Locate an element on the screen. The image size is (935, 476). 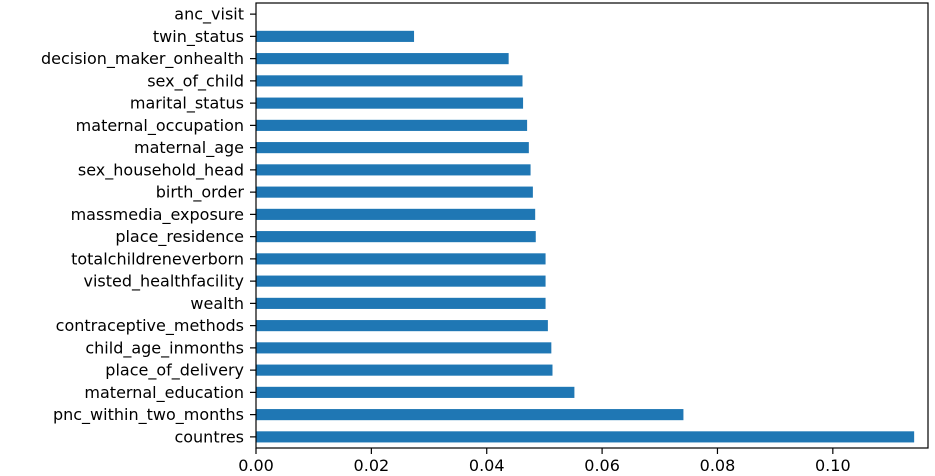
y-tick-label: sex_of_child is located at coordinates (195, 81).